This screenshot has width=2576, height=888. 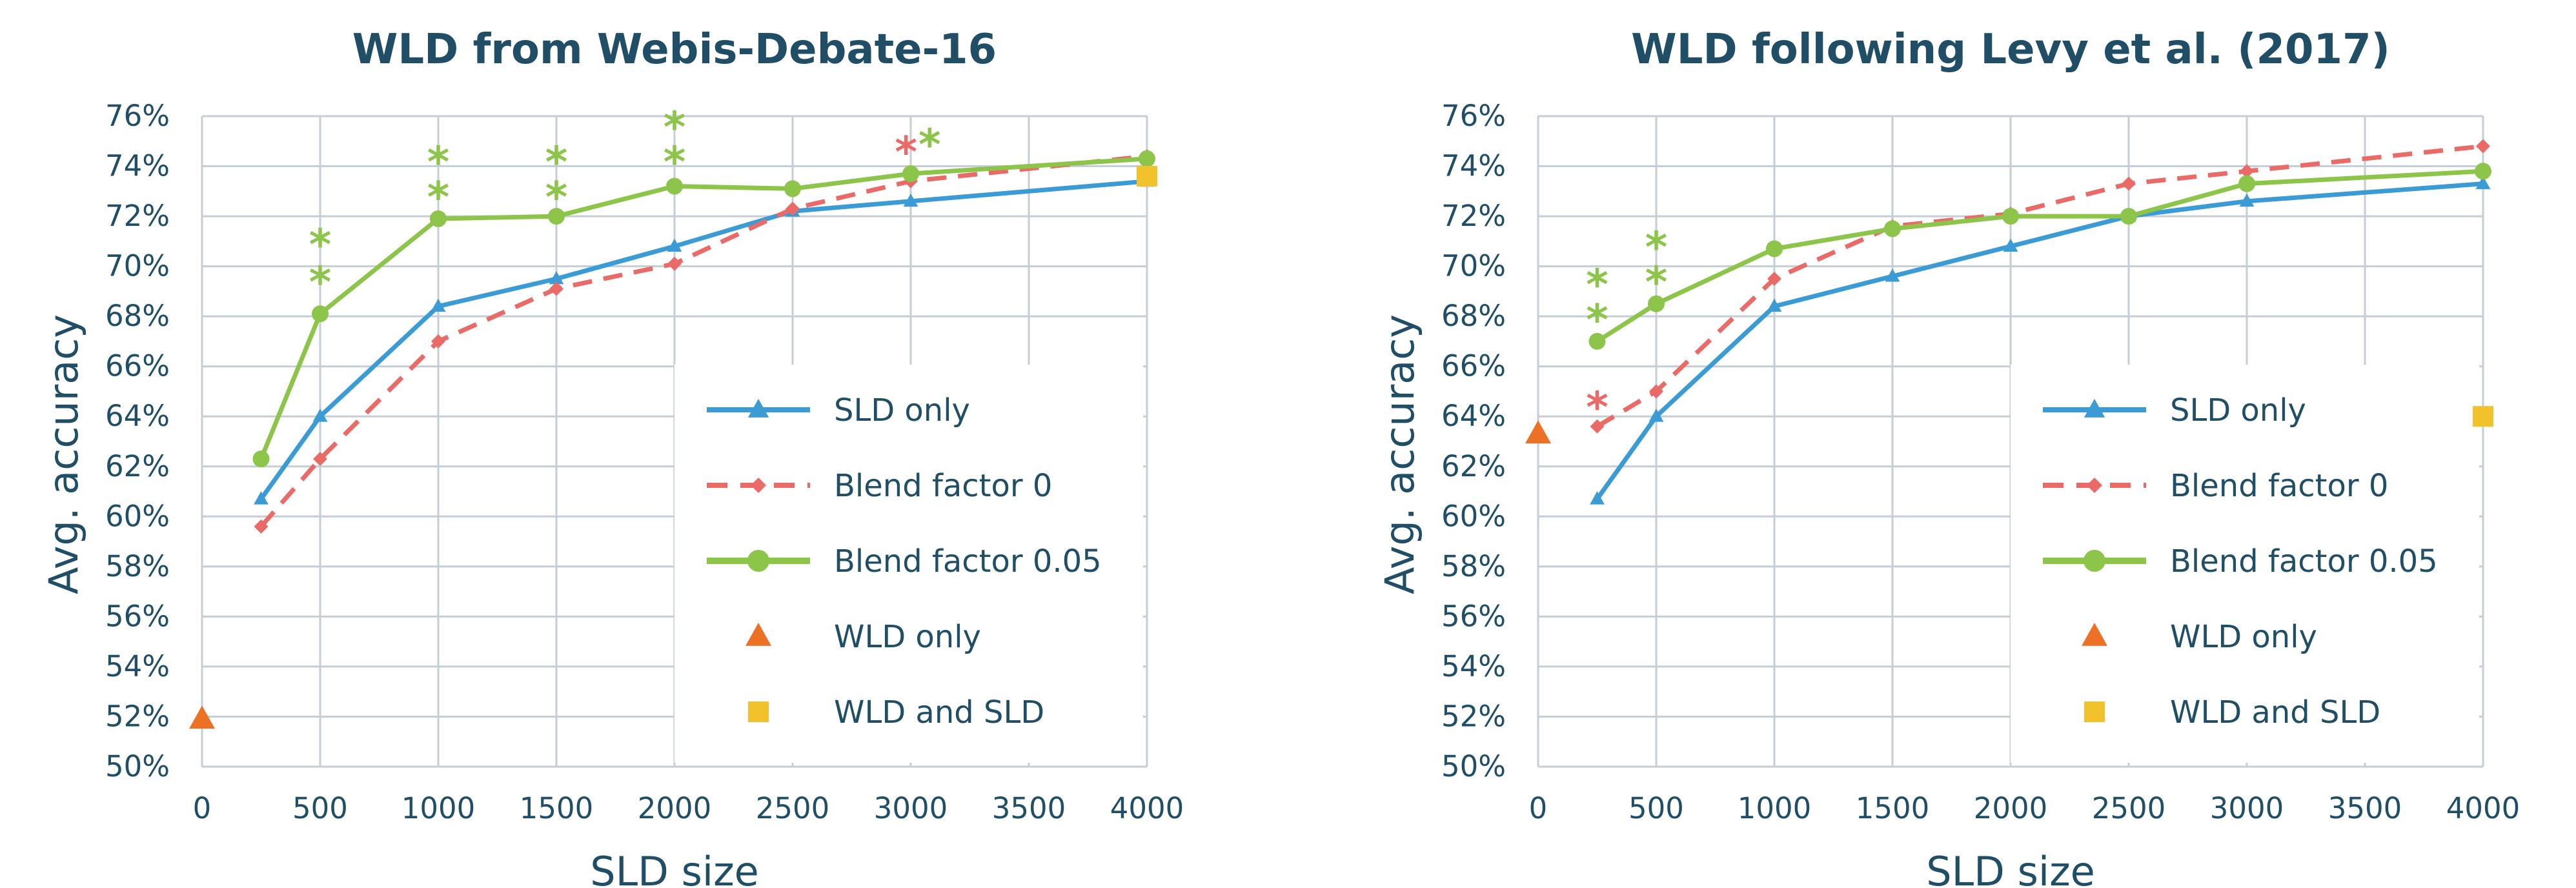 What do you see at coordinates (674, 50) in the screenshot?
I see `chart-title: WLD from Webis-Debate-16` at bounding box center [674, 50].